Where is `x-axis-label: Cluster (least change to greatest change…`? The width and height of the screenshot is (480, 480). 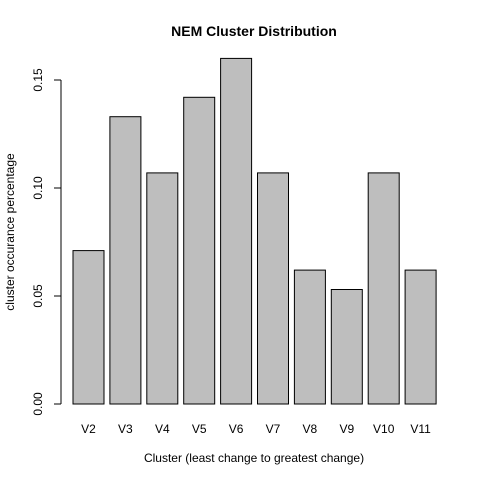 x-axis-label: Cluster (least change to greatest change… is located at coordinates (254, 458).